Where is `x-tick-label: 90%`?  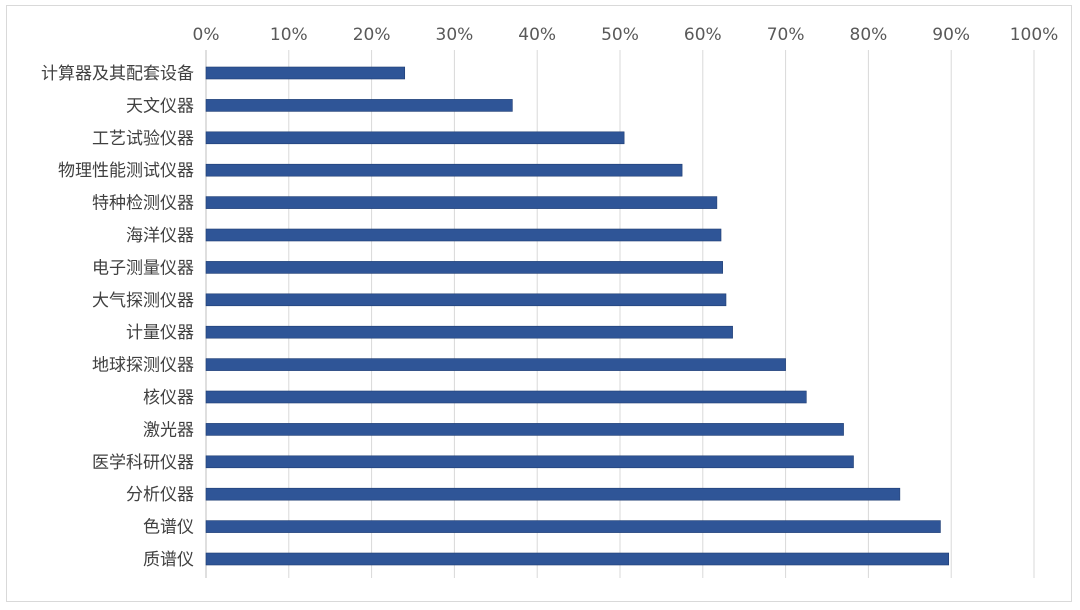
x-tick-label: 90% is located at coordinates (951, 35).